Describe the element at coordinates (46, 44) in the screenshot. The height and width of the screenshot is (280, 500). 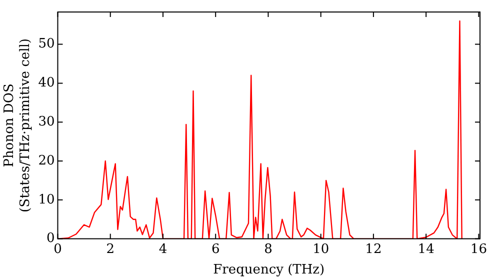
I see `y-tick-label: 50` at that location.